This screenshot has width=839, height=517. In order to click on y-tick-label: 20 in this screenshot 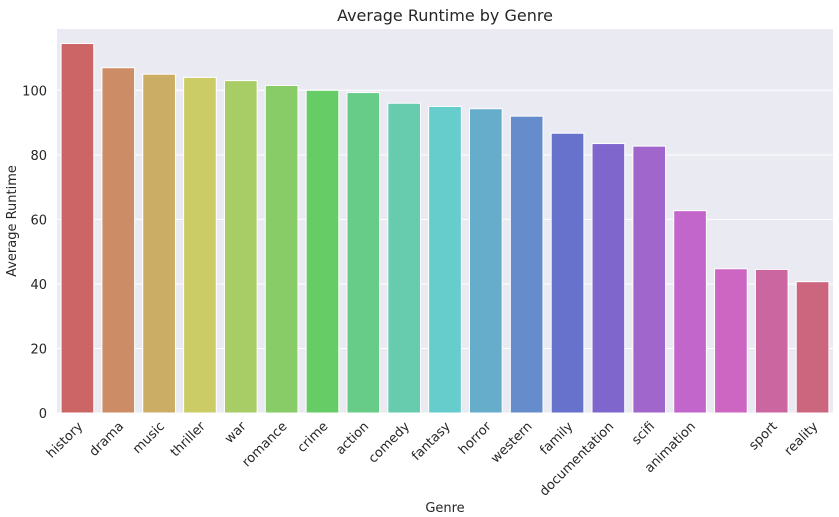, I will do `click(38, 349)`.